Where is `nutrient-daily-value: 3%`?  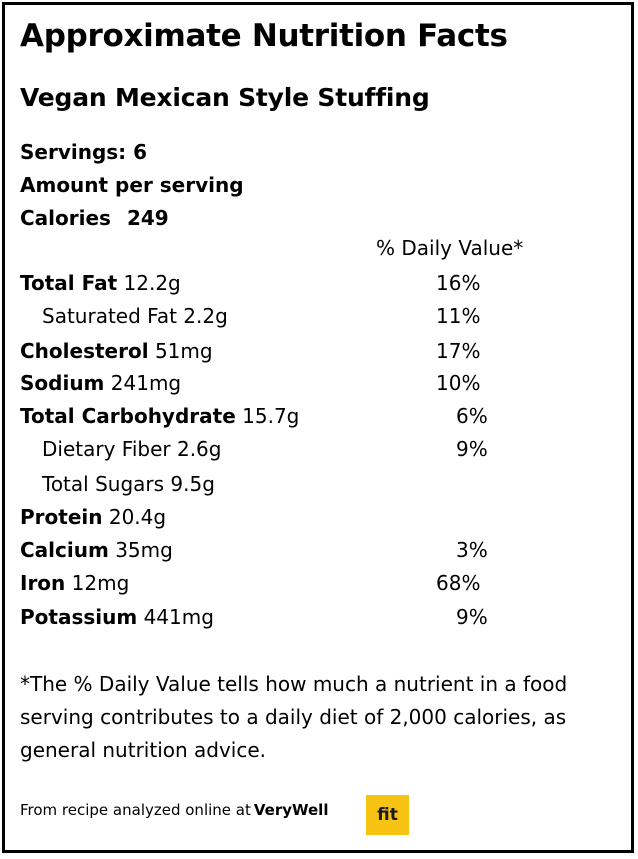
nutrient-daily-value: 3% is located at coordinates (472, 550).